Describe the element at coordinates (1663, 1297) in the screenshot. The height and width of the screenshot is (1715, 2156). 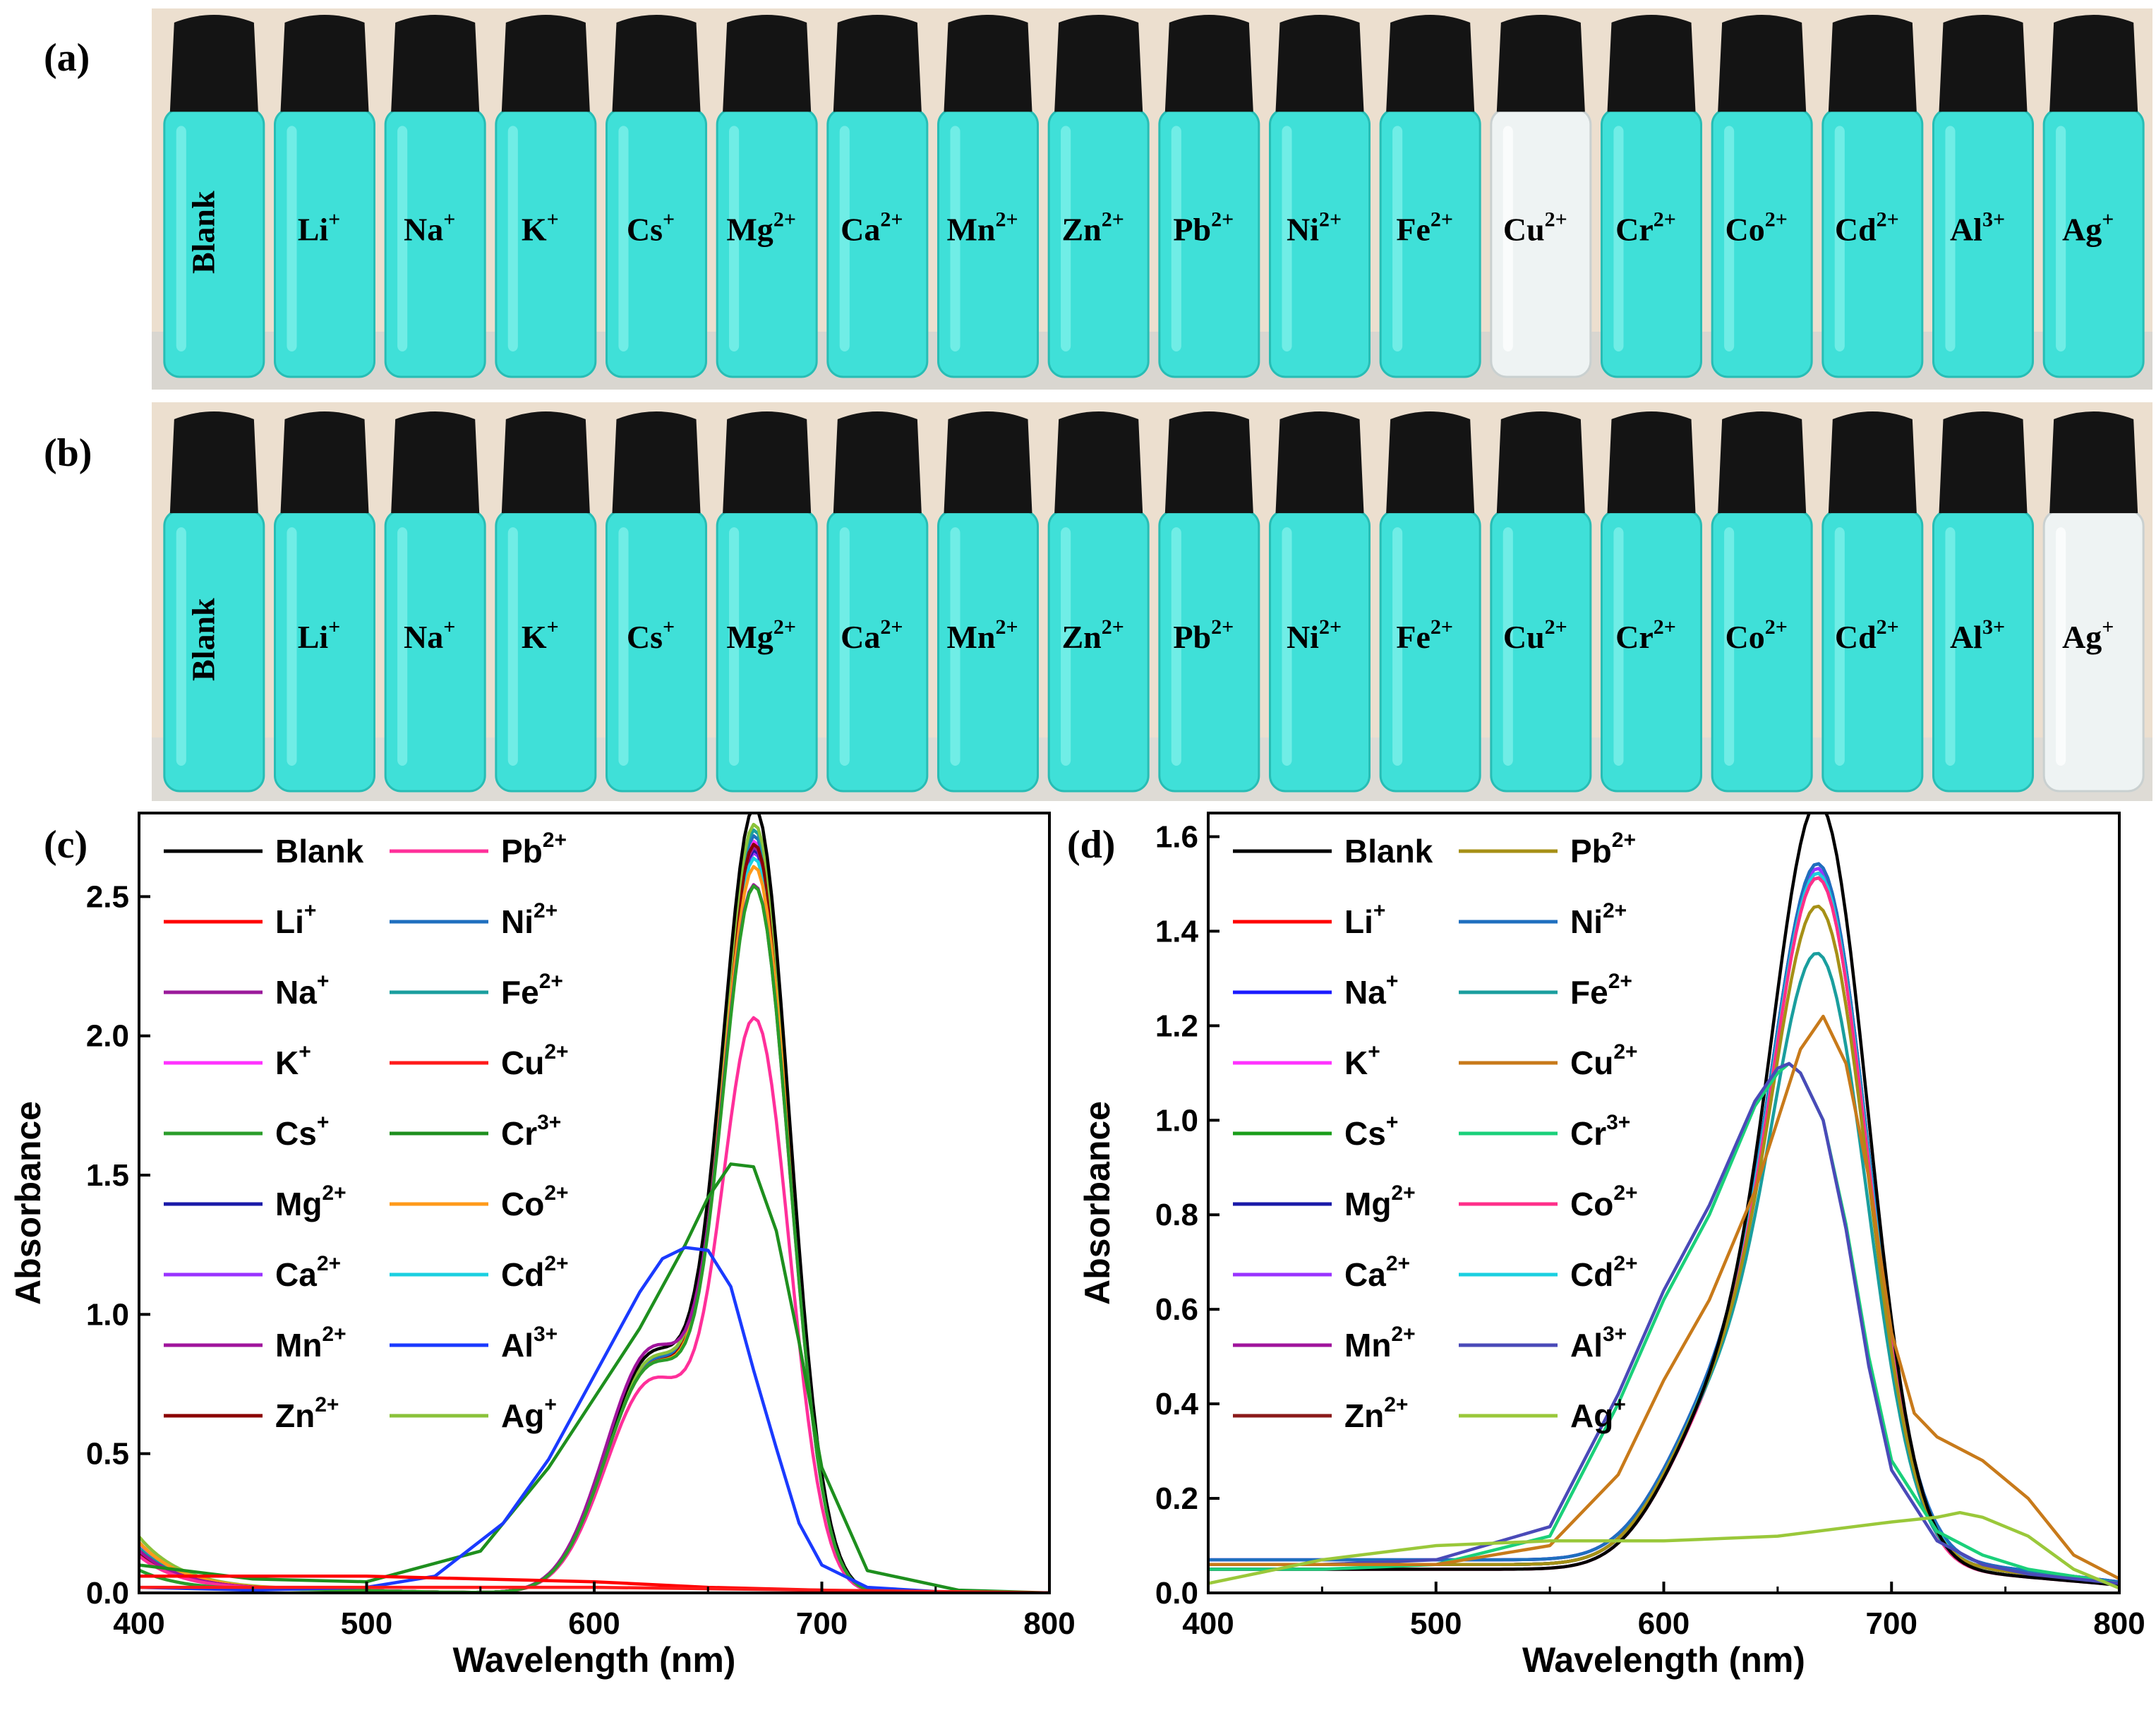
I see `series-line-cu2-plus` at that location.